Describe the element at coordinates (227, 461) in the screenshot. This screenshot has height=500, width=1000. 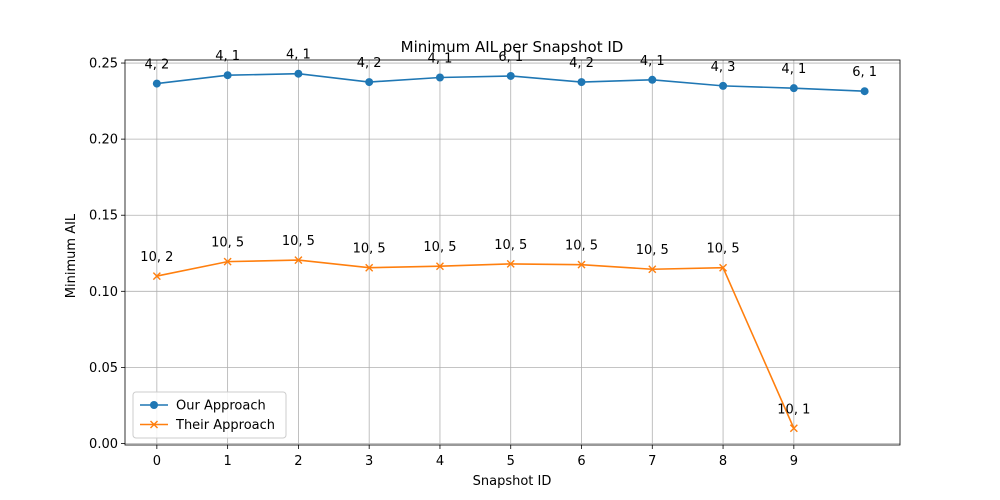
I see `x-tick-label: 1` at that location.